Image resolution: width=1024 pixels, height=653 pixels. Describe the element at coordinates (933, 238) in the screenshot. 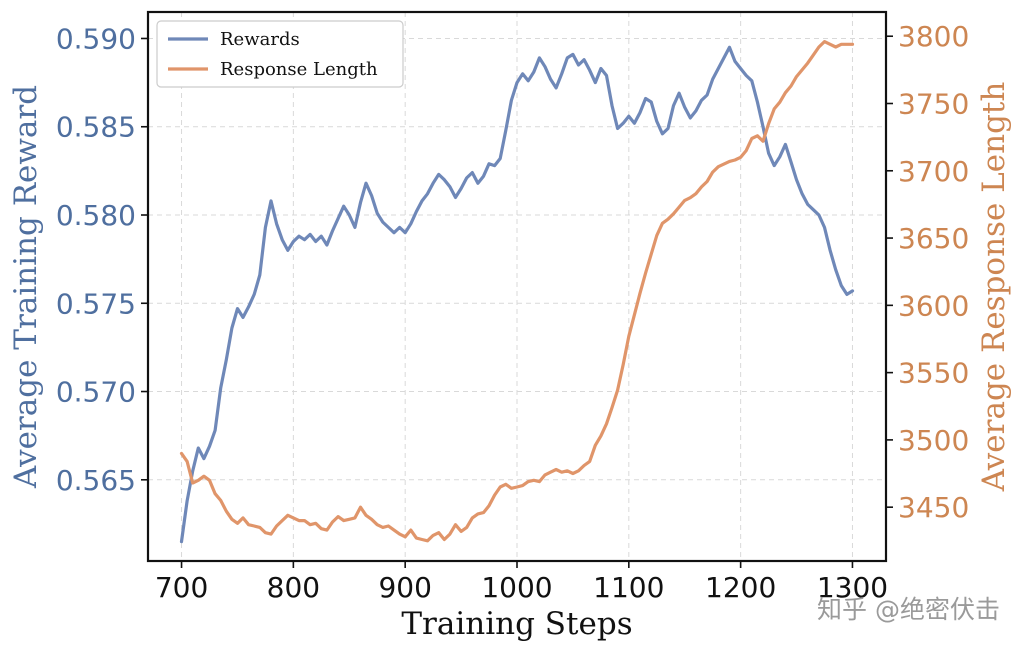

I see `right-y-tick-label: 3650` at that location.